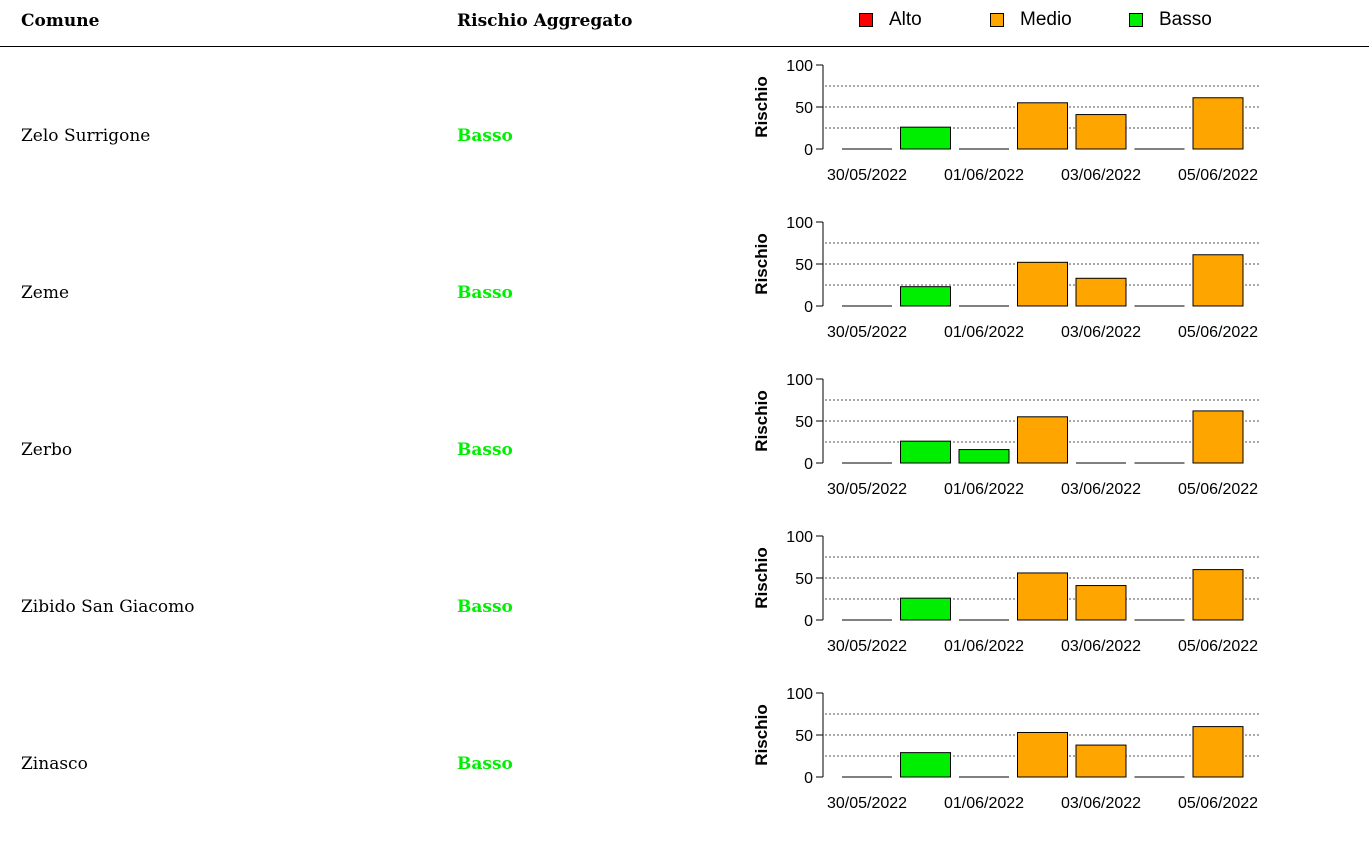 The image size is (1369, 841). Describe the element at coordinates (54, 764) in the screenshot. I see `comune-name: Zinasco` at that location.